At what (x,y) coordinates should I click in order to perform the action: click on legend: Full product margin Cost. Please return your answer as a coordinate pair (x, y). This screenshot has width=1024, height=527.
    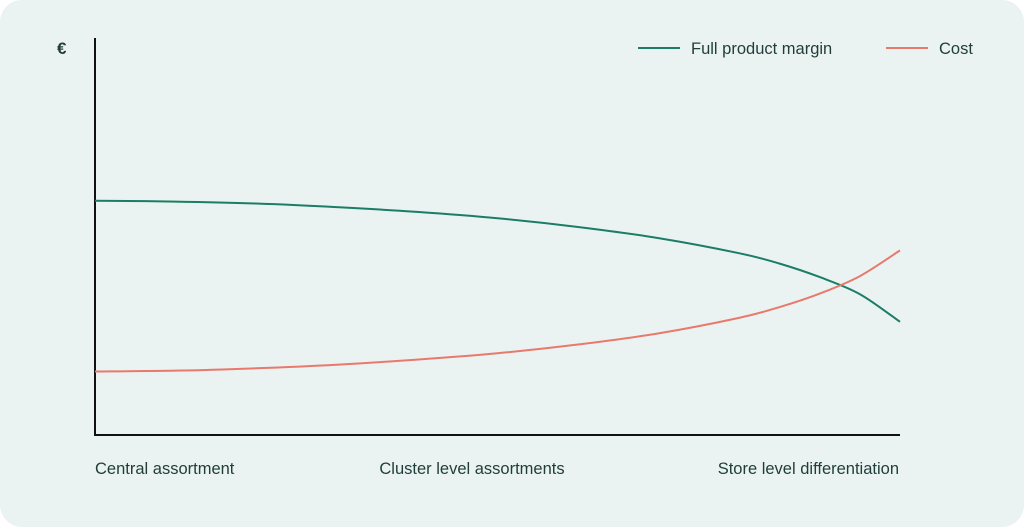
    Looking at the image, I should click on (805, 49).